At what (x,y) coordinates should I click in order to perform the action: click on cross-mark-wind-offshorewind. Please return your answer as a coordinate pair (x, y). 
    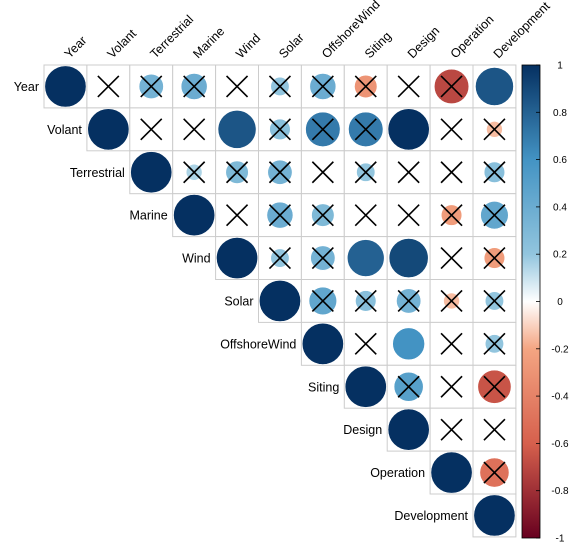
    Looking at the image, I should click on (322, 258).